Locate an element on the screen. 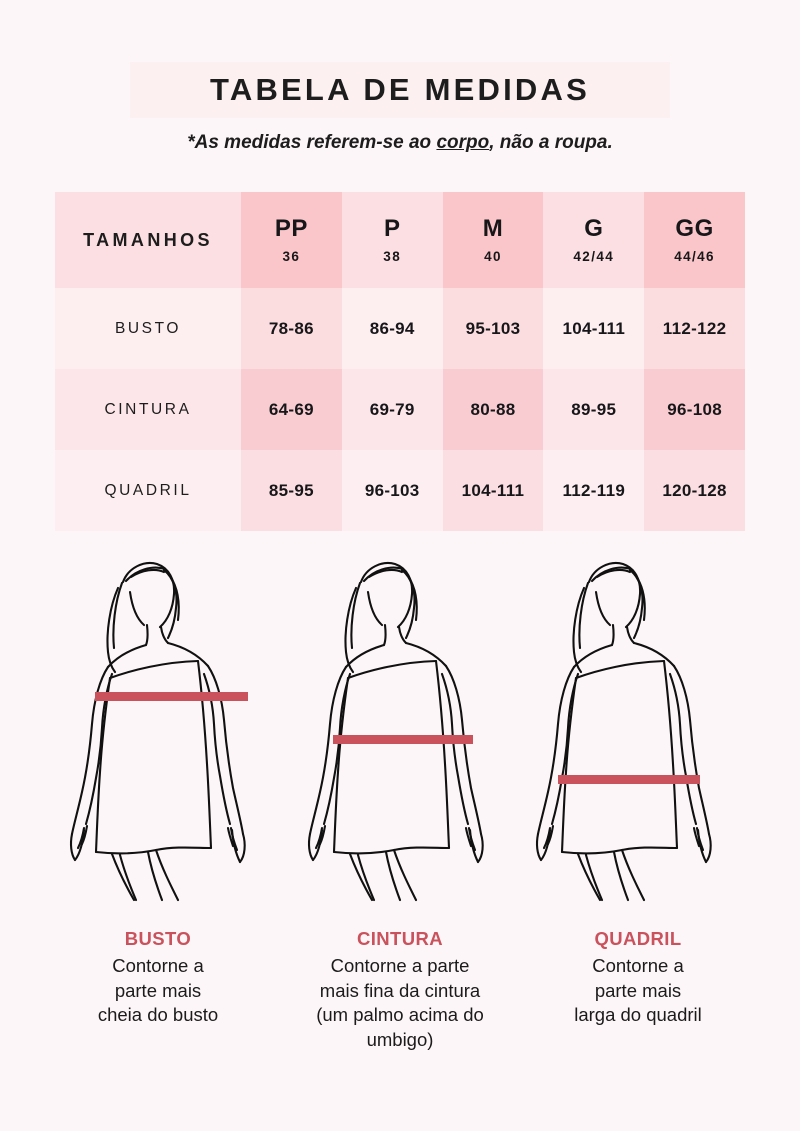 The image size is (800, 1131). caption-line: mais fina da cintura is located at coordinates (400, 990).